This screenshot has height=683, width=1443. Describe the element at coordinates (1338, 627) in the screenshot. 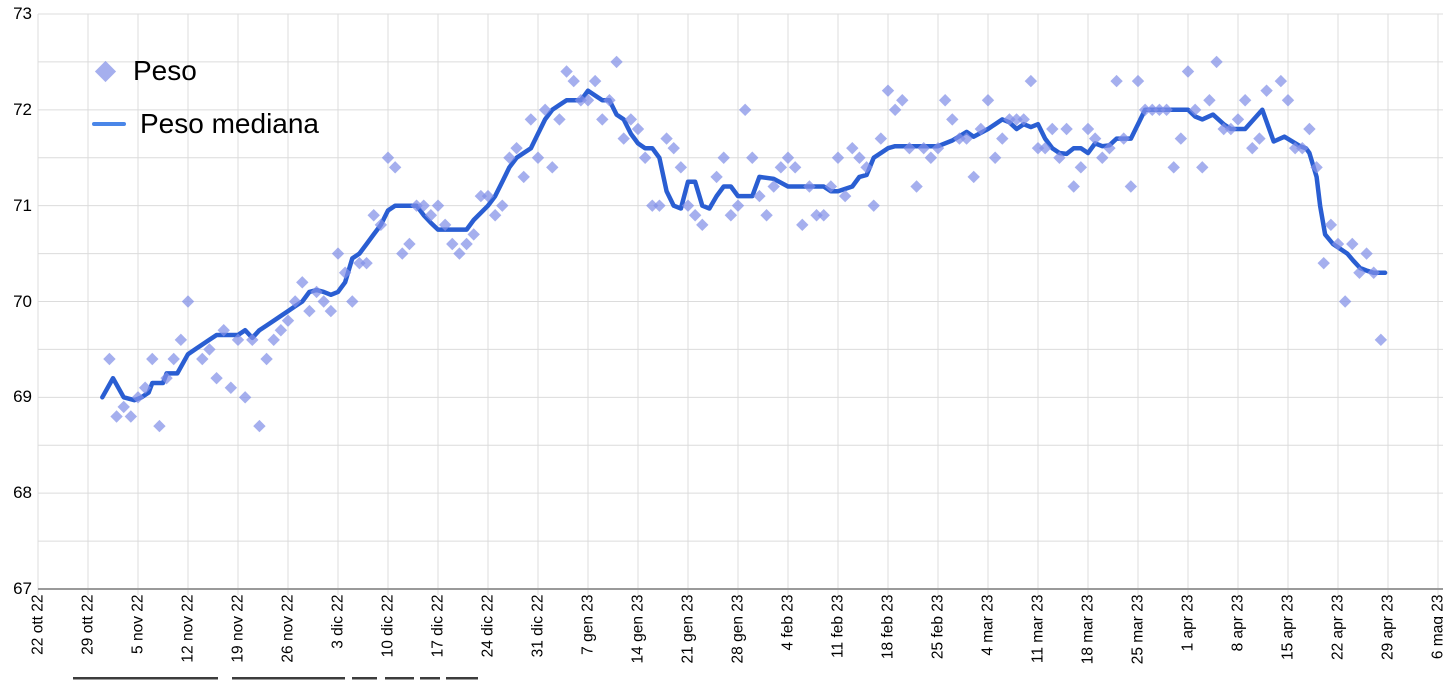

I see `x-tick-label: 22 apr 23` at that location.